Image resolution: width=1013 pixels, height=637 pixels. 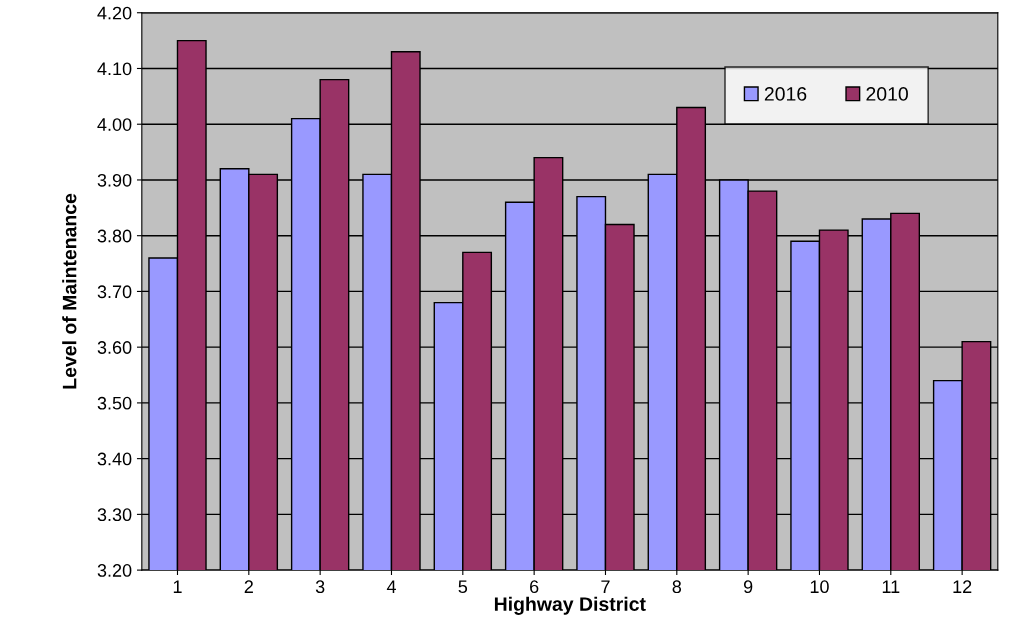 What do you see at coordinates (320, 587) in the screenshot?
I see `x-tick-label: 3` at bounding box center [320, 587].